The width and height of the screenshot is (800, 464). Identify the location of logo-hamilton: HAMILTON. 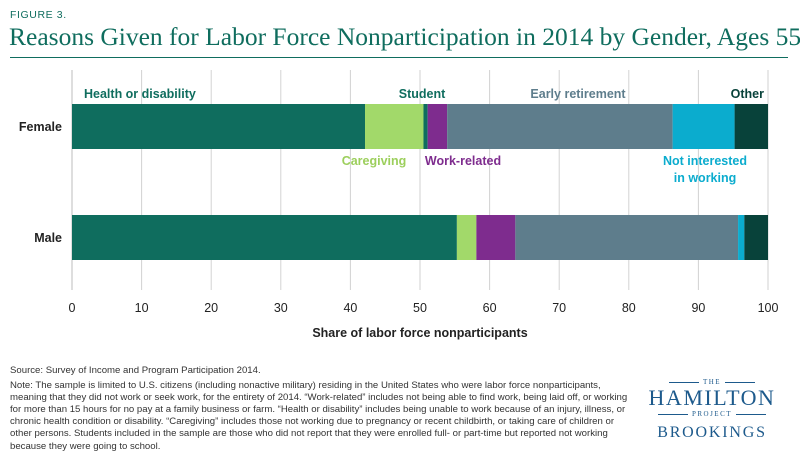
(712, 397).